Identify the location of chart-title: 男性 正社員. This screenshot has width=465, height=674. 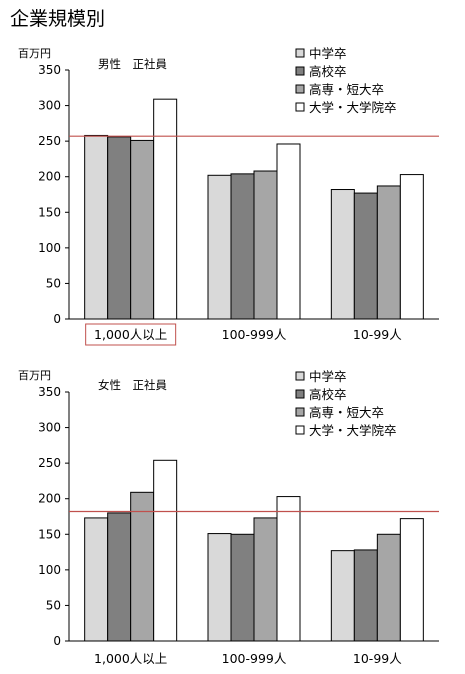
(132, 64).